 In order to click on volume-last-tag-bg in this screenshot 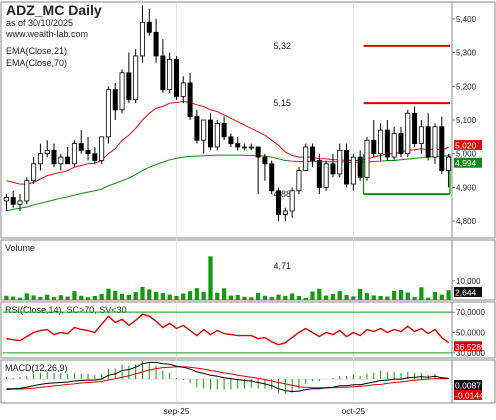, I will do `click(468, 292)`.